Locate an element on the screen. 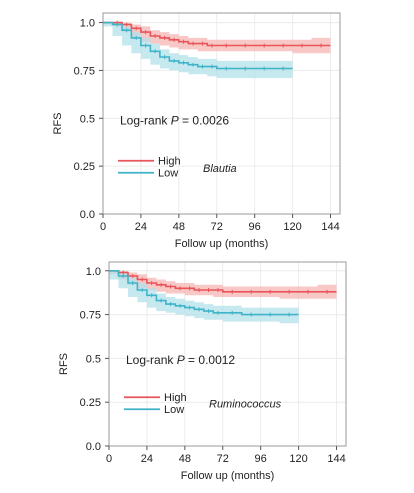 The image size is (414, 493). taxon-label: Blautia is located at coordinates (220, 169).